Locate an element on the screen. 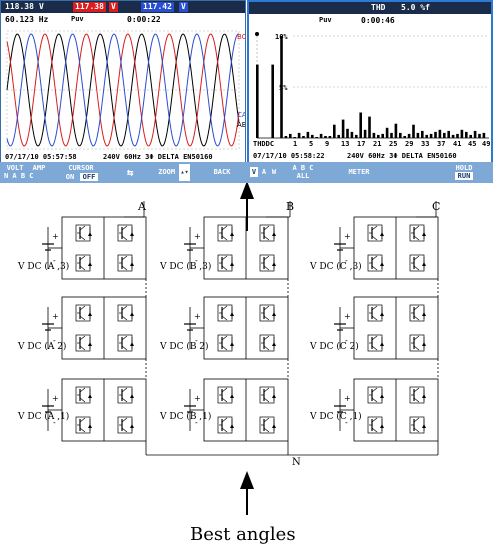 The width and height of the screenshot is (493, 550). hold-label: HOLD is located at coordinates (464, 168).